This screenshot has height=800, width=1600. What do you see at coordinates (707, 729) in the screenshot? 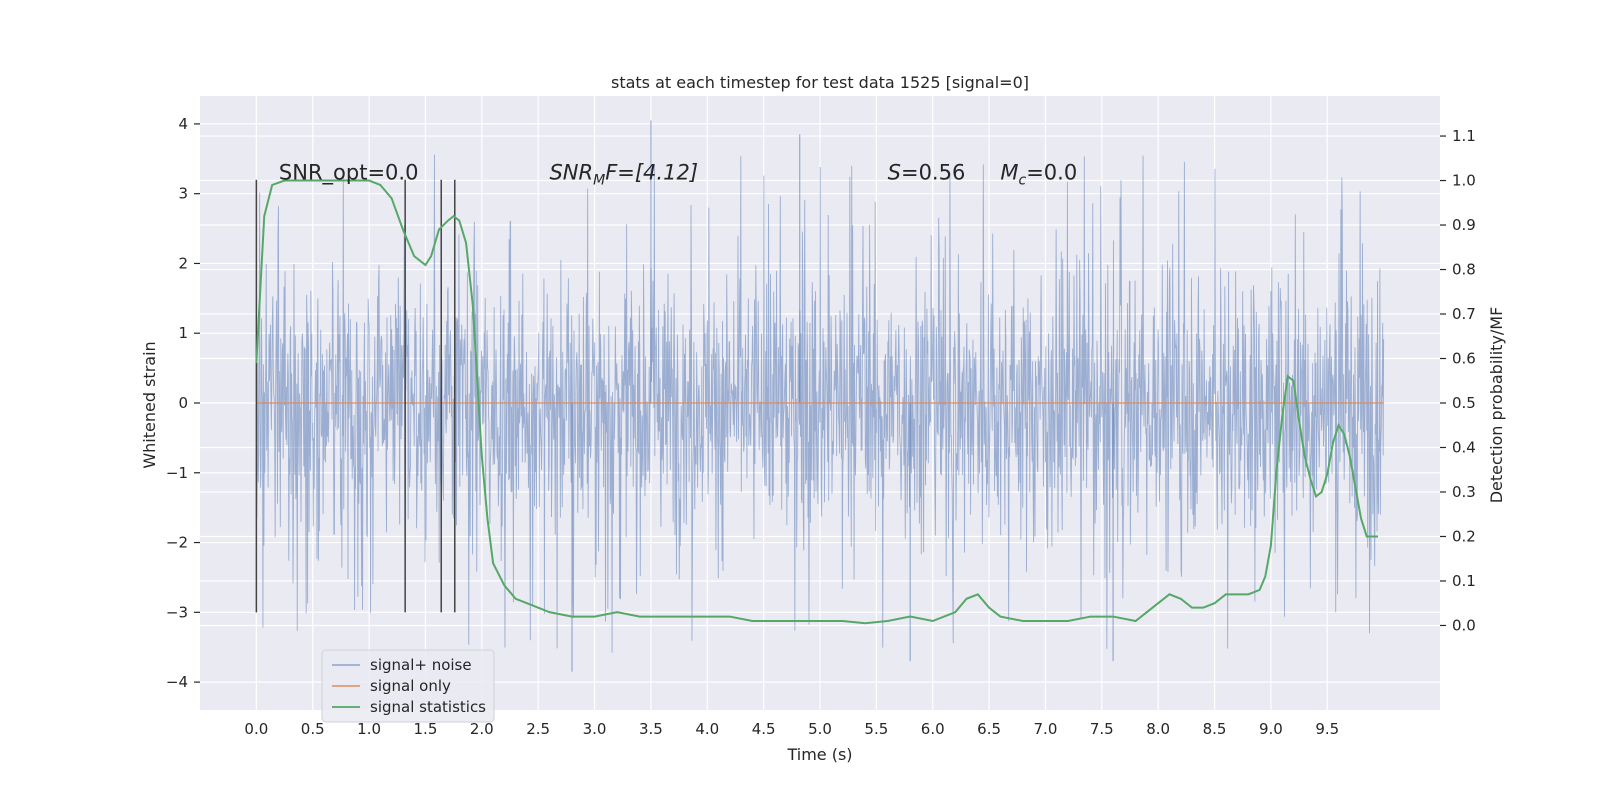
I see `x-tick-label: 4.0` at bounding box center [707, 729].